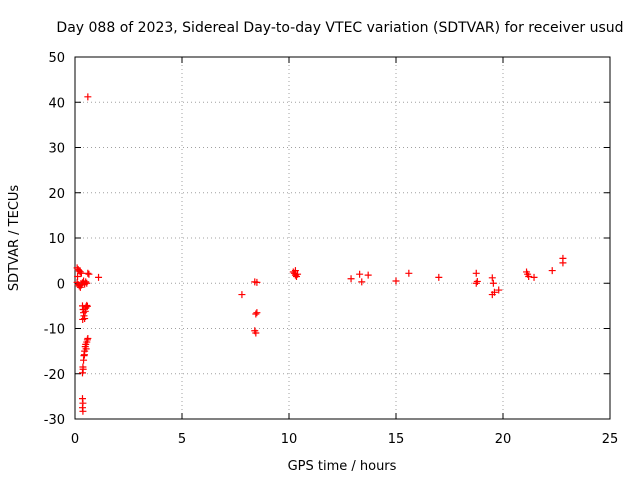 Image resolution: width=640 pixels, height=480 pixels. I want to click on x-tick-label: 25, so click(610, 439).